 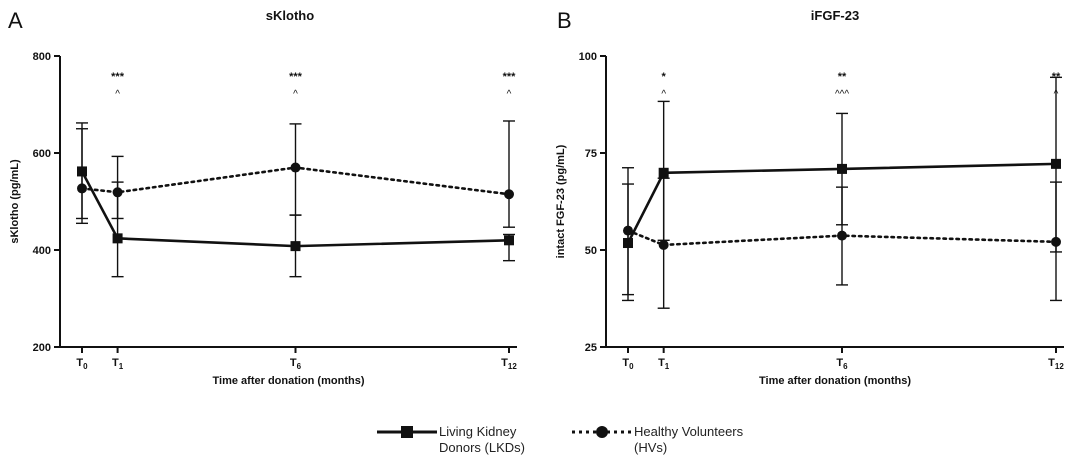 I want to click on legend-solid-square-swatch, so click(x=407, y=432).